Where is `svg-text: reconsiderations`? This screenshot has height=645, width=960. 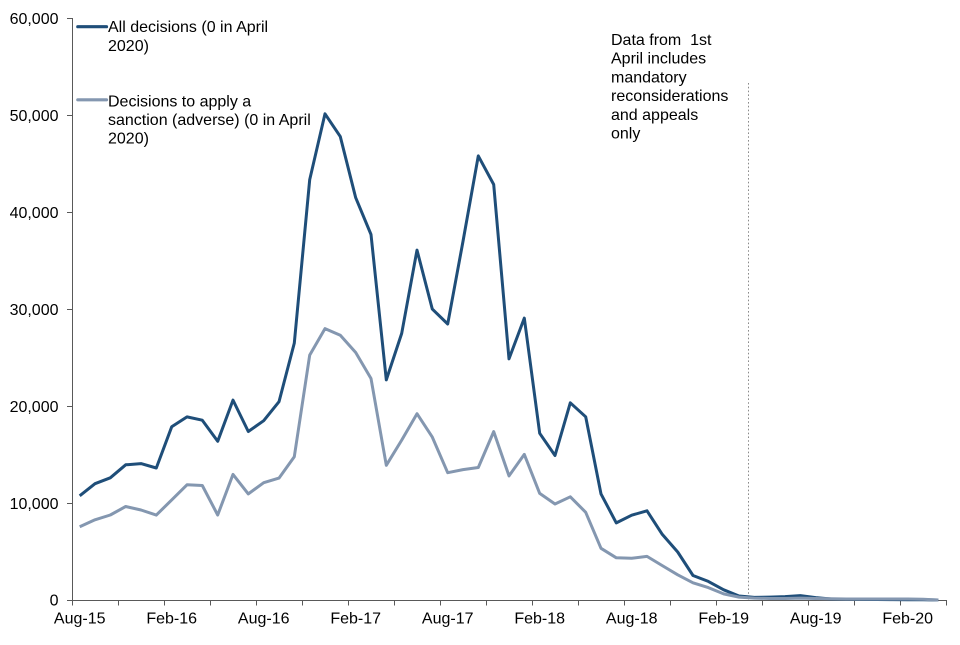 svg-text: reconsiderations is located at coordinates (669, 96).